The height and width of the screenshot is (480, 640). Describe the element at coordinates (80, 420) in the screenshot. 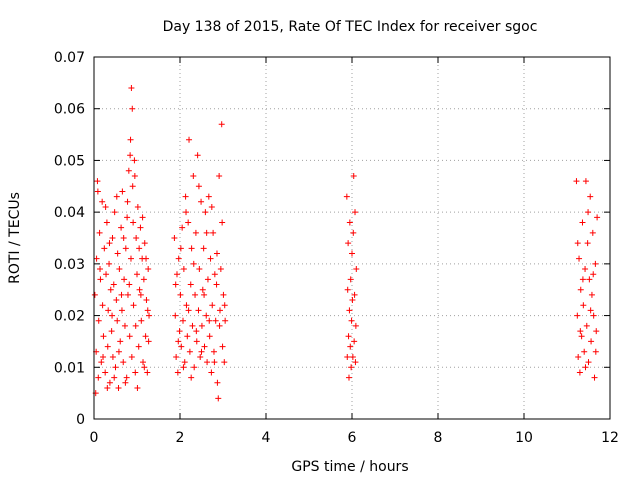

I see `y-tick-label: 0` at that location.